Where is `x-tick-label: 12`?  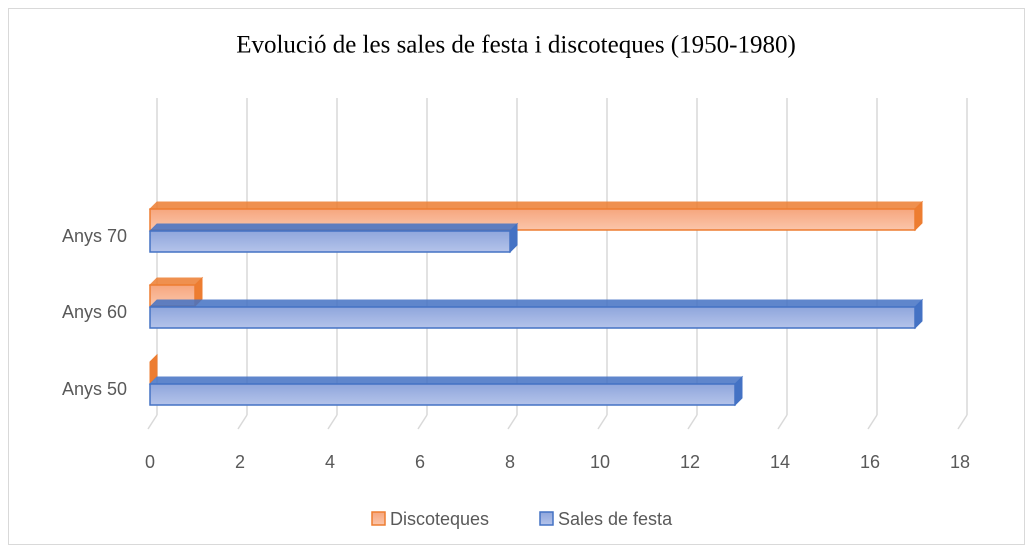
x-tick-label: 12 is located at coordinates (690, 462).